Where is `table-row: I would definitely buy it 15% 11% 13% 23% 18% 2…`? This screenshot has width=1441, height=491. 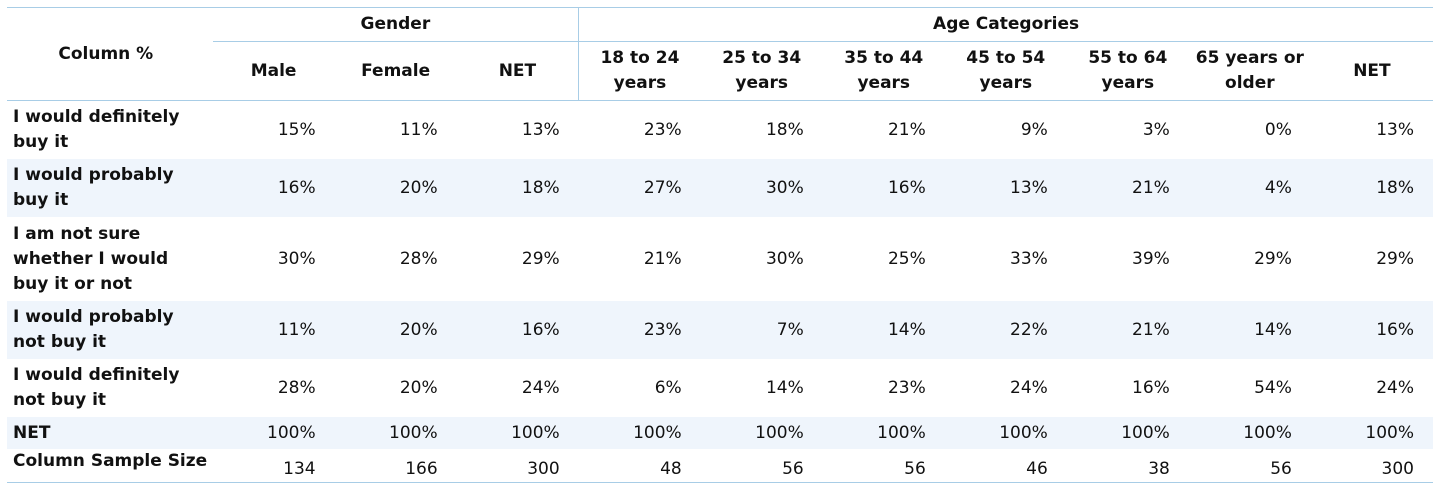 table-row: I would definitely buy it 15% 11% 13% 23% 18% 2… is located at coordinates (720, 130).